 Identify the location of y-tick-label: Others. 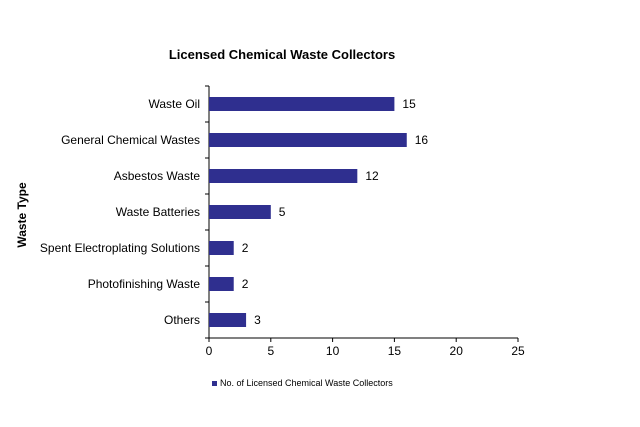
(182, 320).